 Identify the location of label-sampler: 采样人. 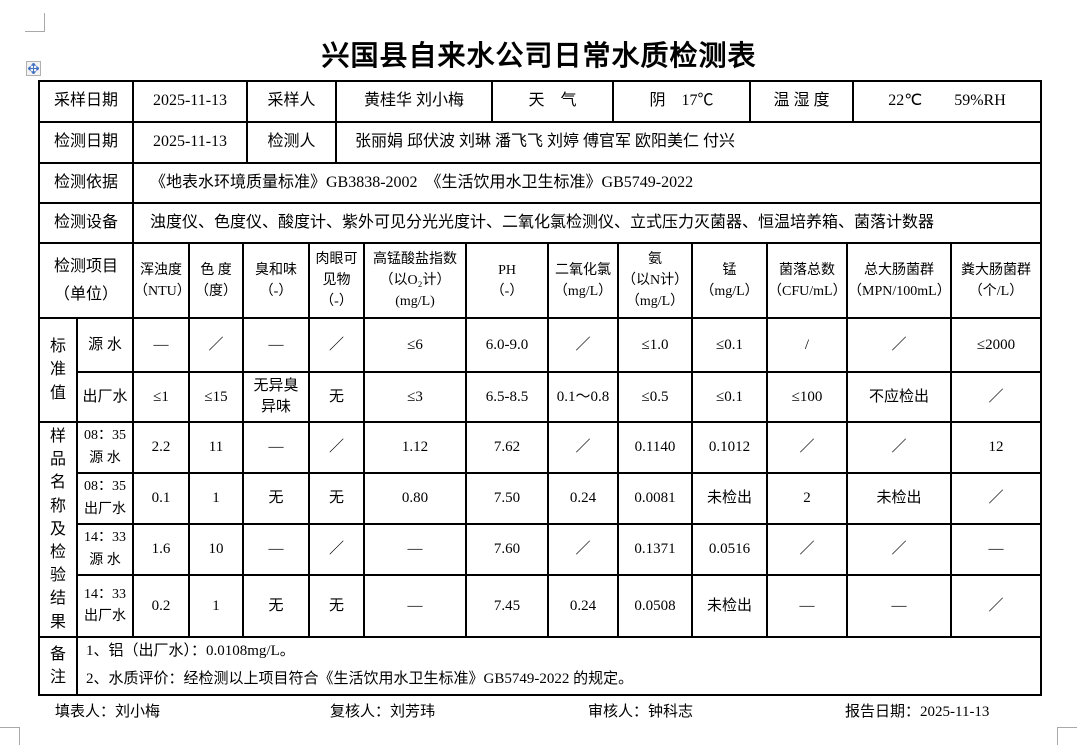
(291, 101).